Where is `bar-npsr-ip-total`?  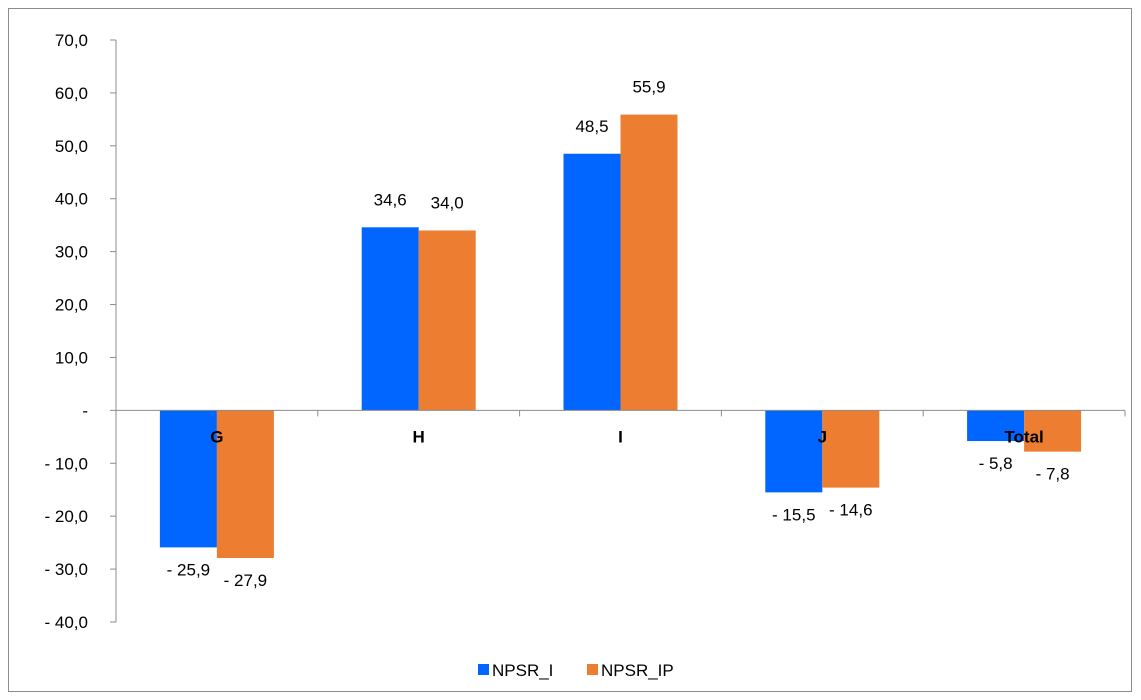 bar-npsr-ip-total is located at coordinates (1053, 431).